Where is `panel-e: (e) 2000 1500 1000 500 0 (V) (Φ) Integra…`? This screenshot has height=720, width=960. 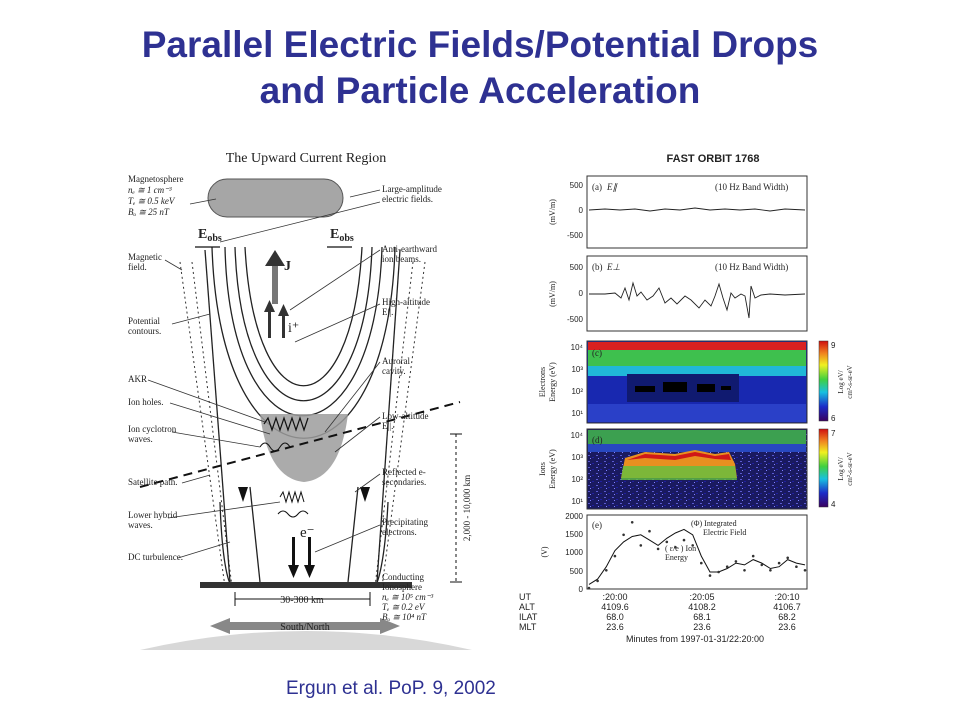
panel-e: (e) 2000 1500 1000 500 0 (V) (Φ) Integra… is located at coordinates (674, 553).